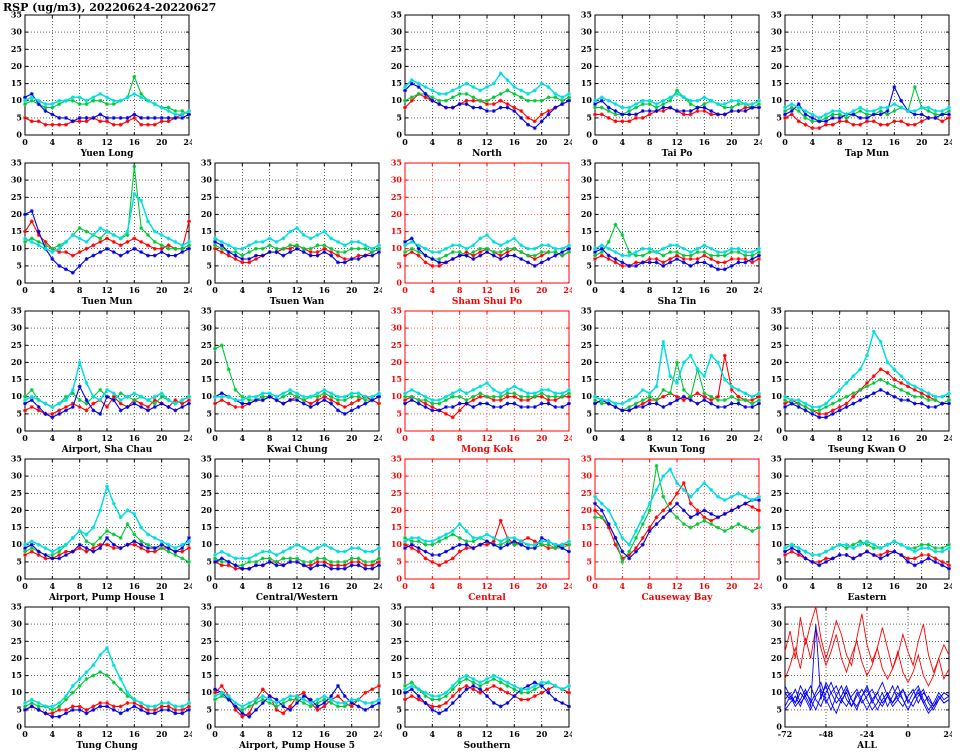  I want to click on chart-central: 0 5 10 15 20 25 30 35 0 4 8 12 16 20 24 Central, so click(478, 529).